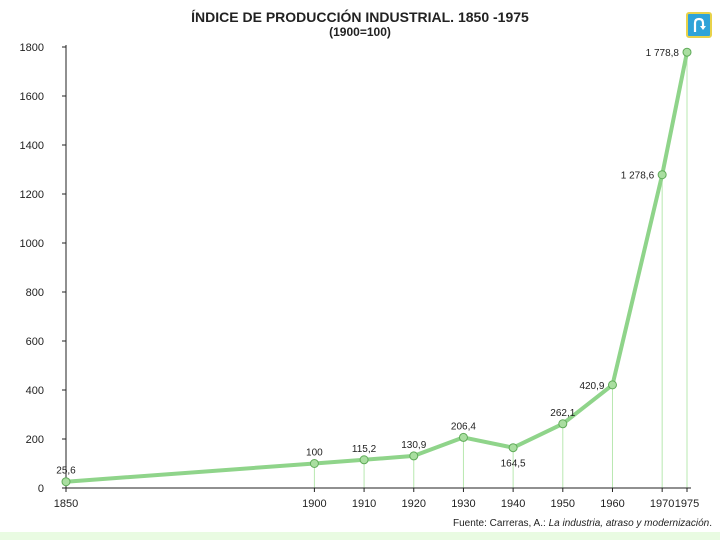 This screenshot has height=540, width=720. I want to click on return-button, so click(699, 25).